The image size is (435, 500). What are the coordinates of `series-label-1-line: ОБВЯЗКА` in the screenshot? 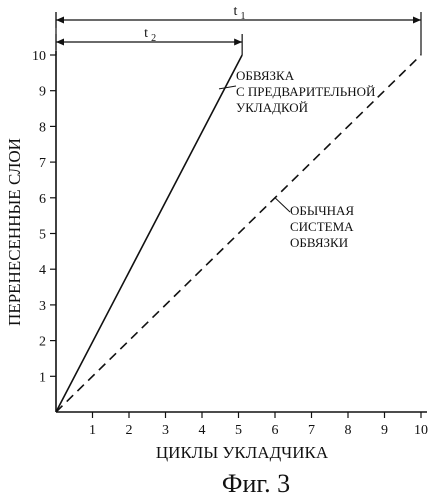 It's located at (265, 75).